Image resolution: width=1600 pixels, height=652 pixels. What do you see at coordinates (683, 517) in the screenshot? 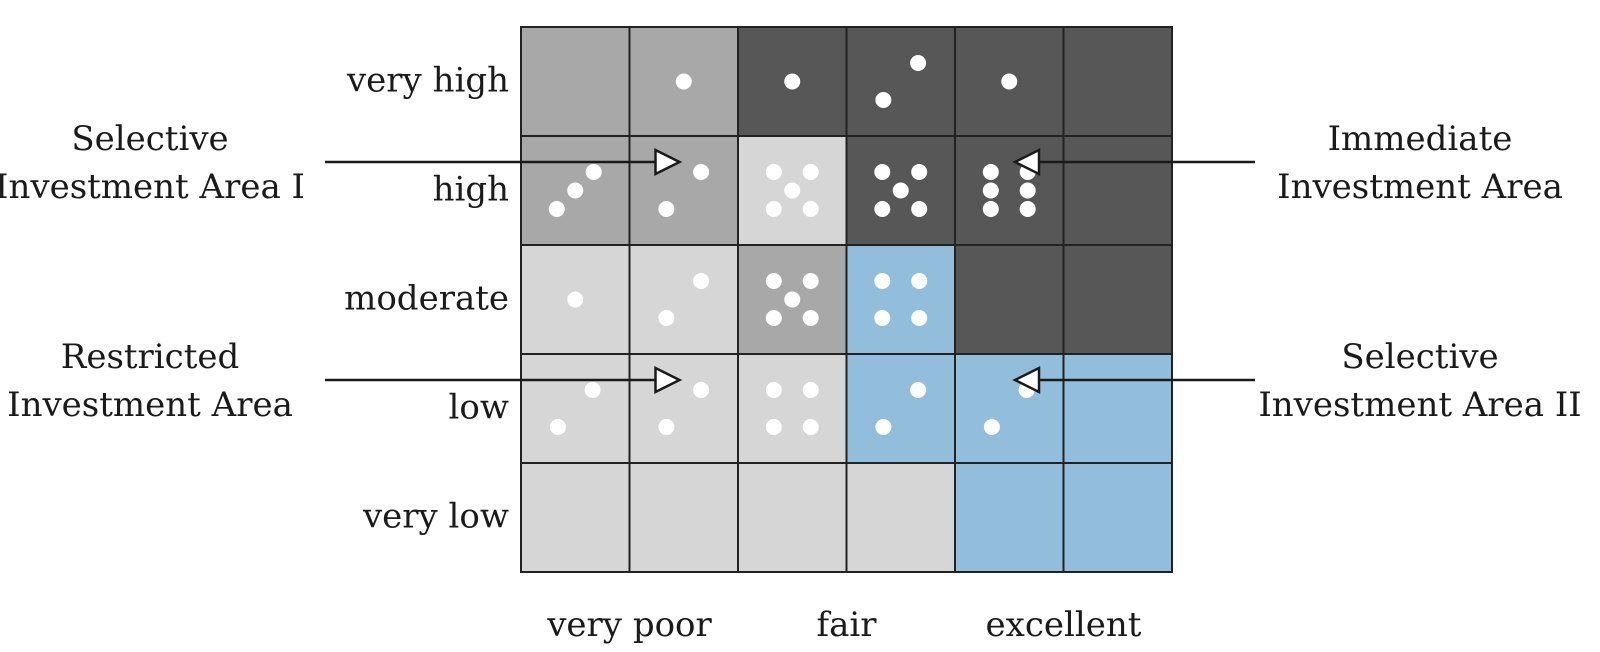
I see `matrix-cell-r4-c1` at bounding box center [683, 517].